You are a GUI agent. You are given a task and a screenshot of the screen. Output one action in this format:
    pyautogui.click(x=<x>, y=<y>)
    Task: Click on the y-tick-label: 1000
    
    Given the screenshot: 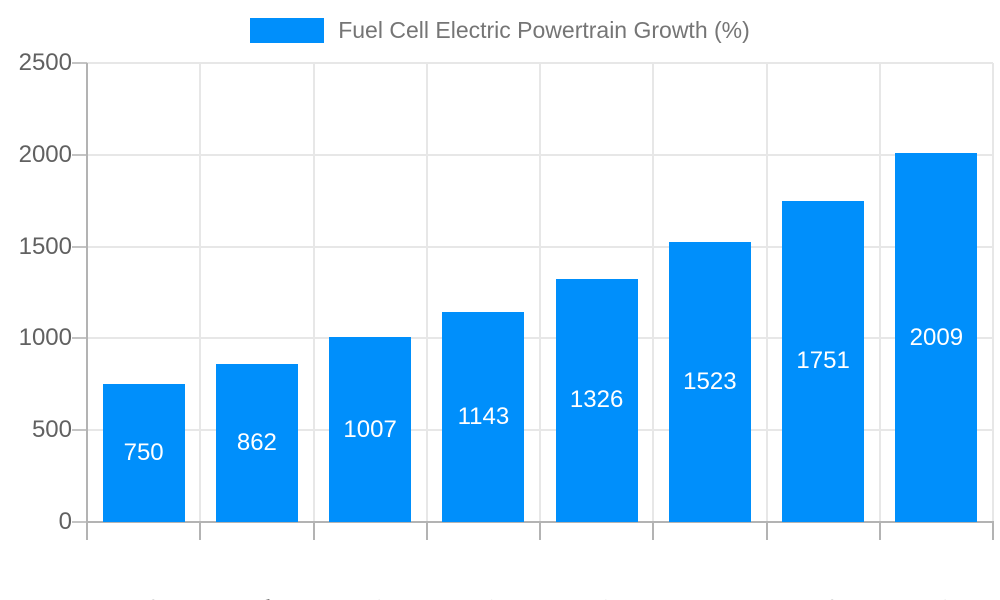 What is the action you would take?
    pyautogui.click(x=45, y=338)
    